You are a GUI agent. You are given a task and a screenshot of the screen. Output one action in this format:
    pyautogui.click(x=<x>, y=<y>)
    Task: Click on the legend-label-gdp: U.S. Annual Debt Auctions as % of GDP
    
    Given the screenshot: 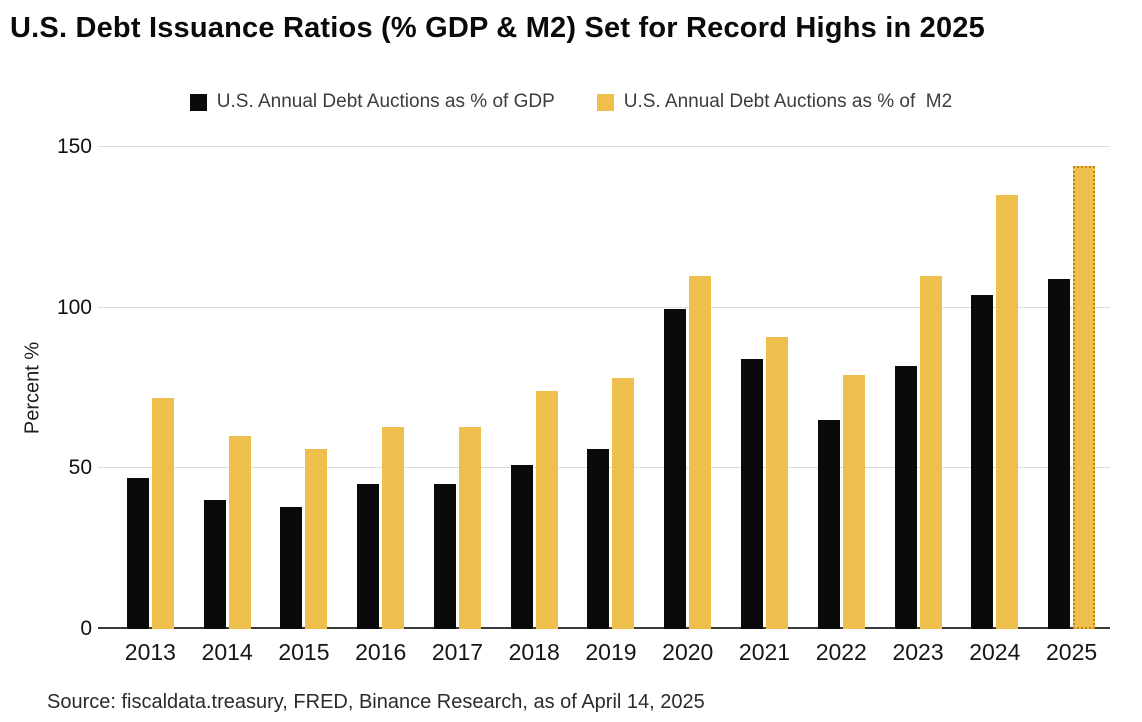 What is the action you would take?
    pyautogui.click(x=385, y=101)
    